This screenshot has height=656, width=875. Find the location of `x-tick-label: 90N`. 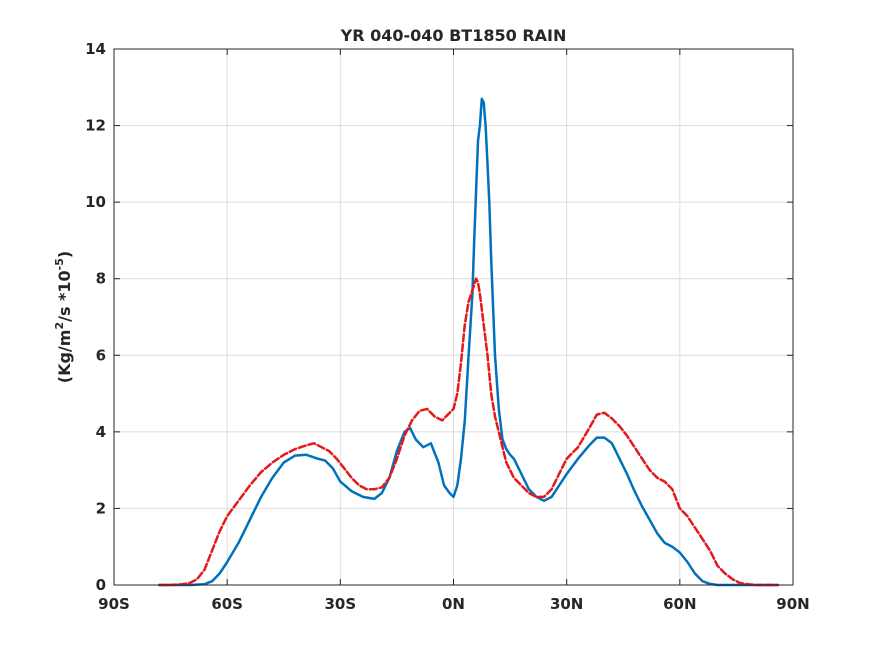

x-tick-label: 90N is located at coordinates (792, 604).